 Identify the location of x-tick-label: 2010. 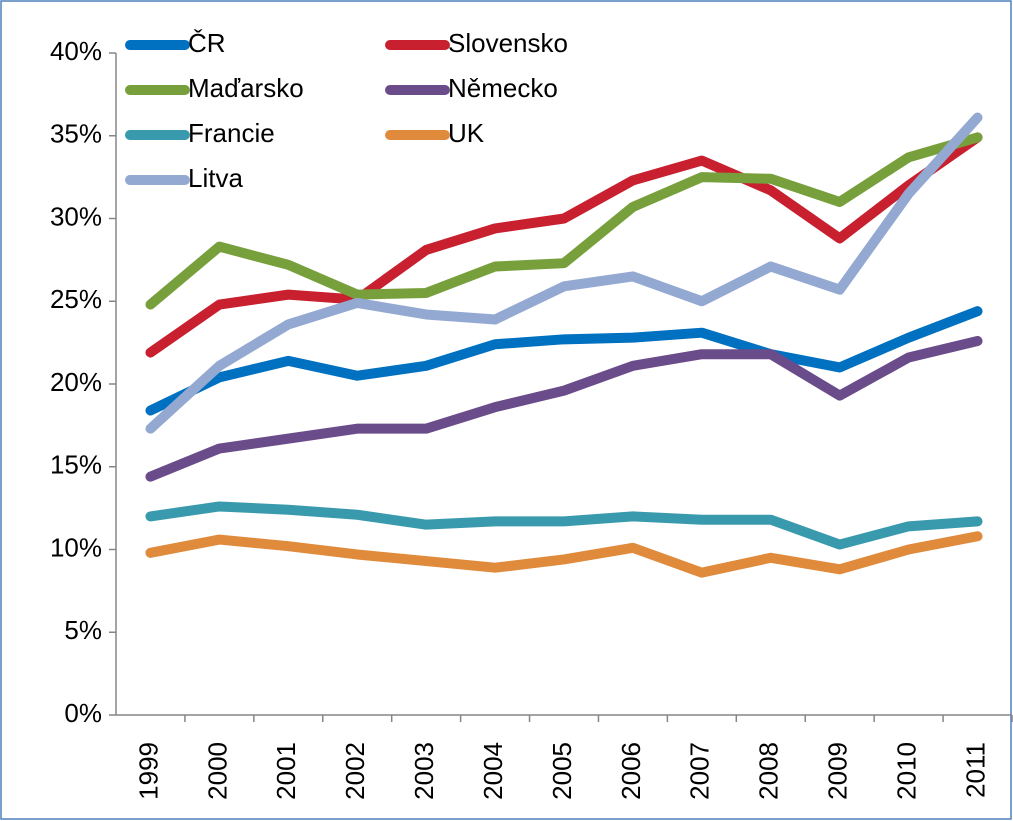
(906, 771).